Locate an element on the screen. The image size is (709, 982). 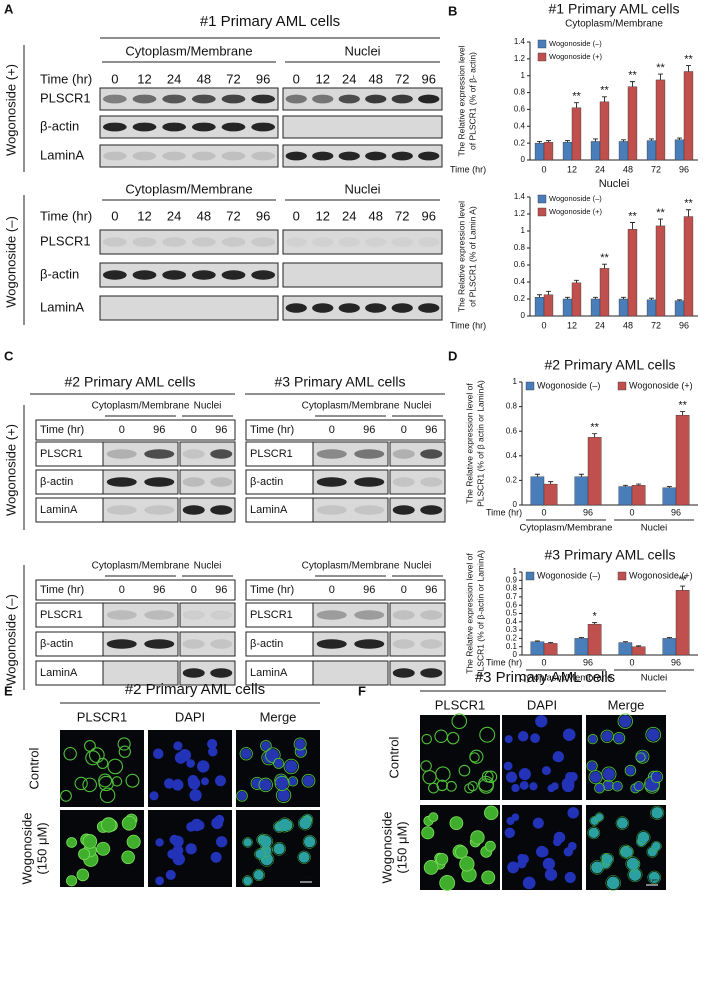
legend-label: Wogonoside (–) is located at coordinates (568, 575).